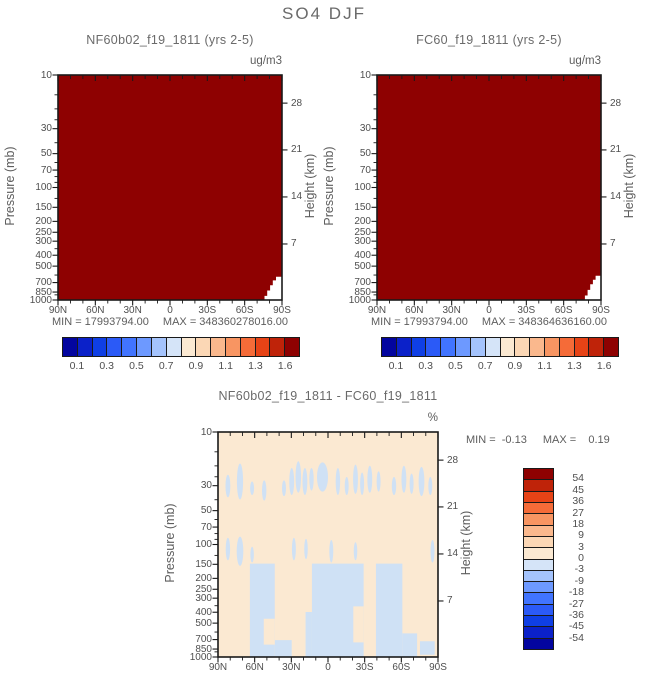 The height and width of the screenshot is (674, 648). What do you see at coordinates (196, 366) in the screenshot?
I see `left-colorbar-label: 0.9` at bounding box center [196, 366].